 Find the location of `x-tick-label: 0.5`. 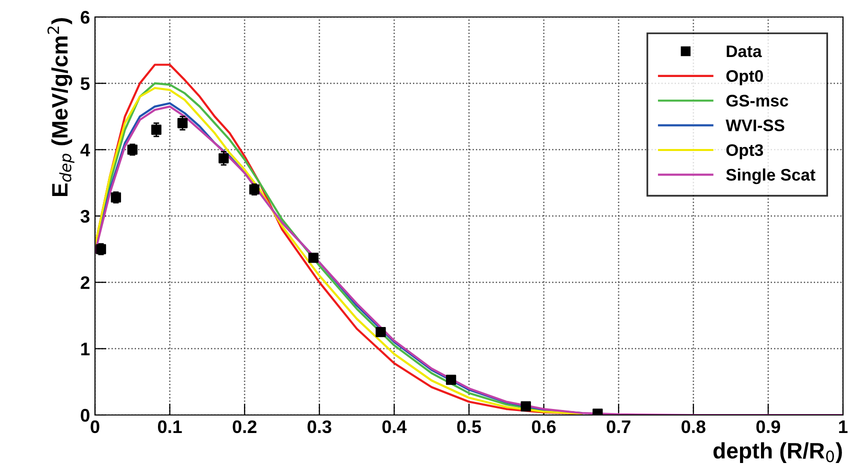

x-tick-label: 0.5 is located at coordinates (469, 427).